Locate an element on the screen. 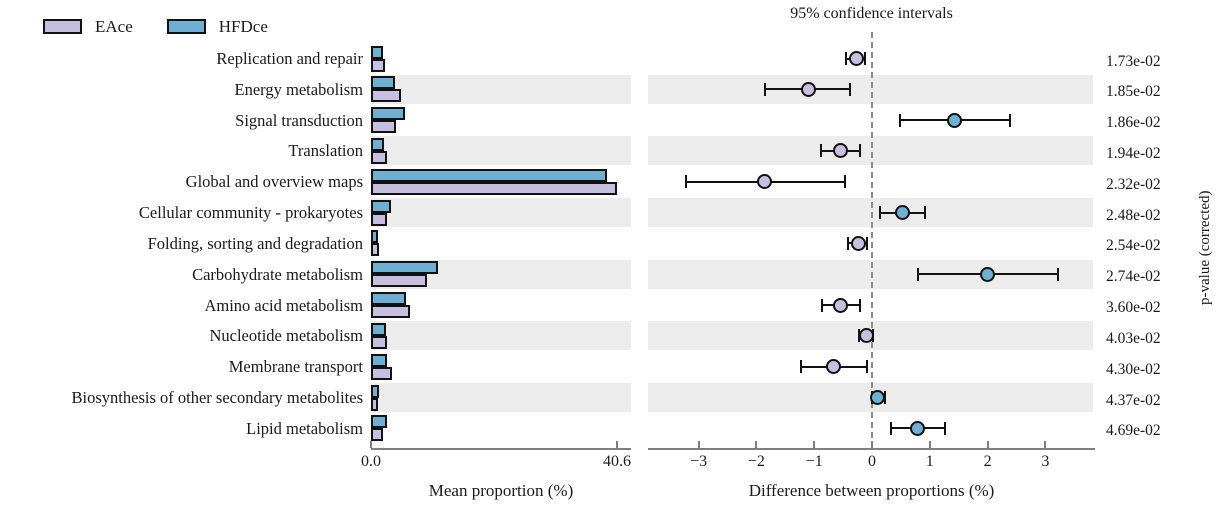 The image size is (1223, 519). category-label: Membrane transport is located at coordinates (295, 367).